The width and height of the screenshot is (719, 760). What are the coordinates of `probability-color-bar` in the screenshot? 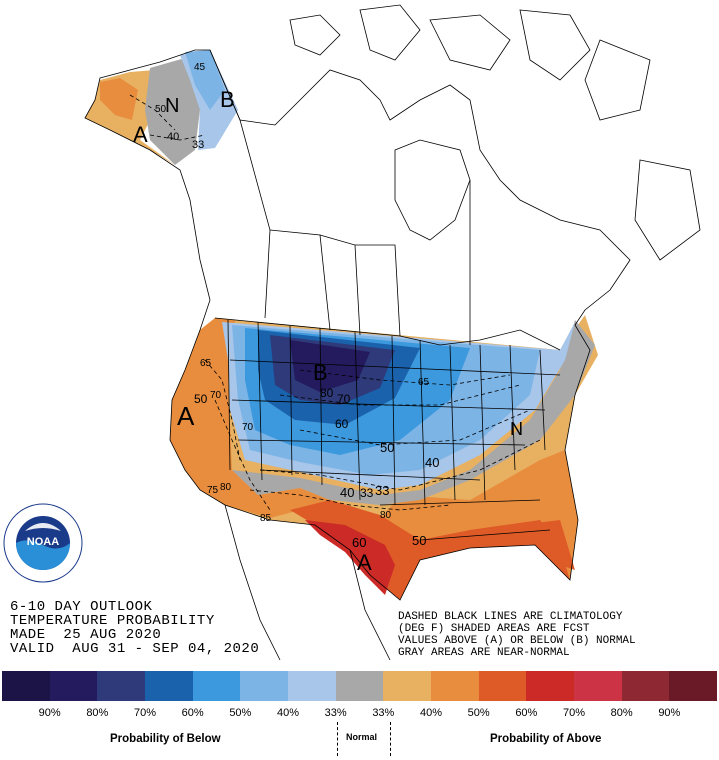 It's located at (360, 686).